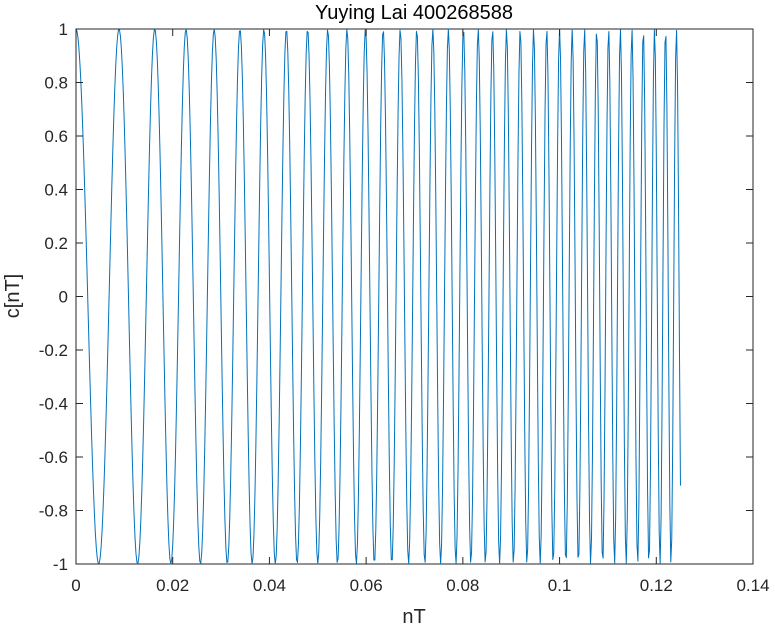 This screenshot has width=775, height=625. Describe the element at coordinates (56, 83) in the screenshot. I see `y-tick-label: 0.8` at that location.